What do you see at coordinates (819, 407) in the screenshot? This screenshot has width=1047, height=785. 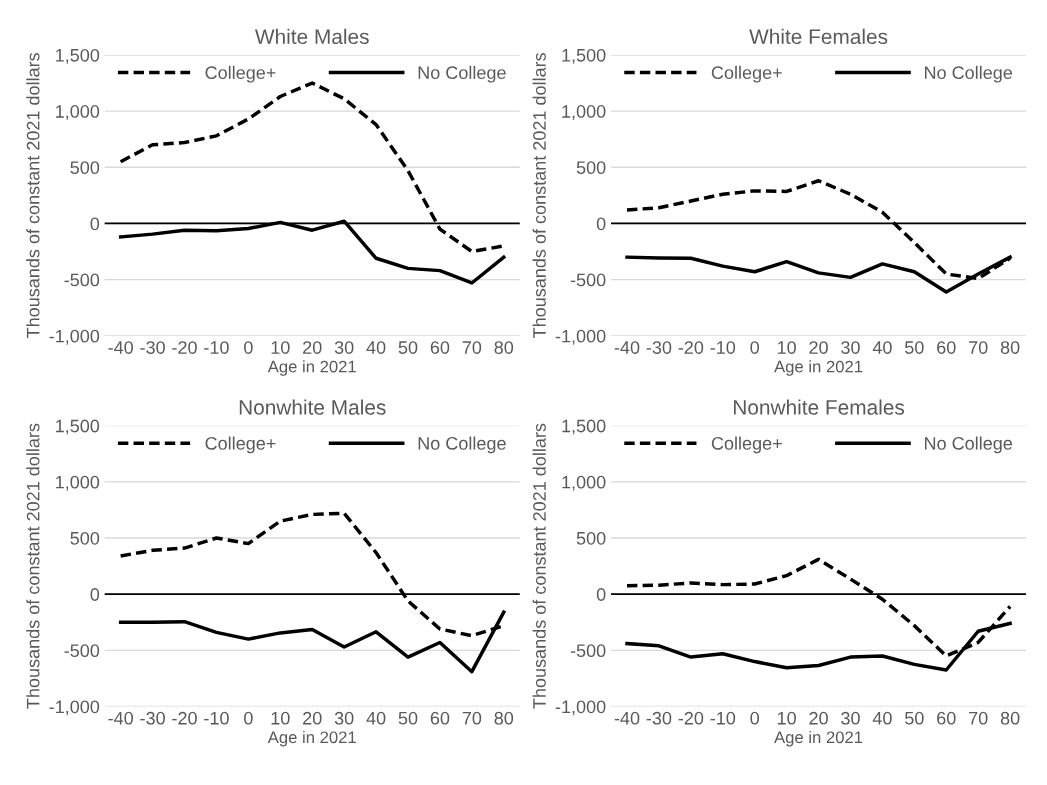 I see `chart-title: Nonwhite Females` at bounding box center [819, 407].